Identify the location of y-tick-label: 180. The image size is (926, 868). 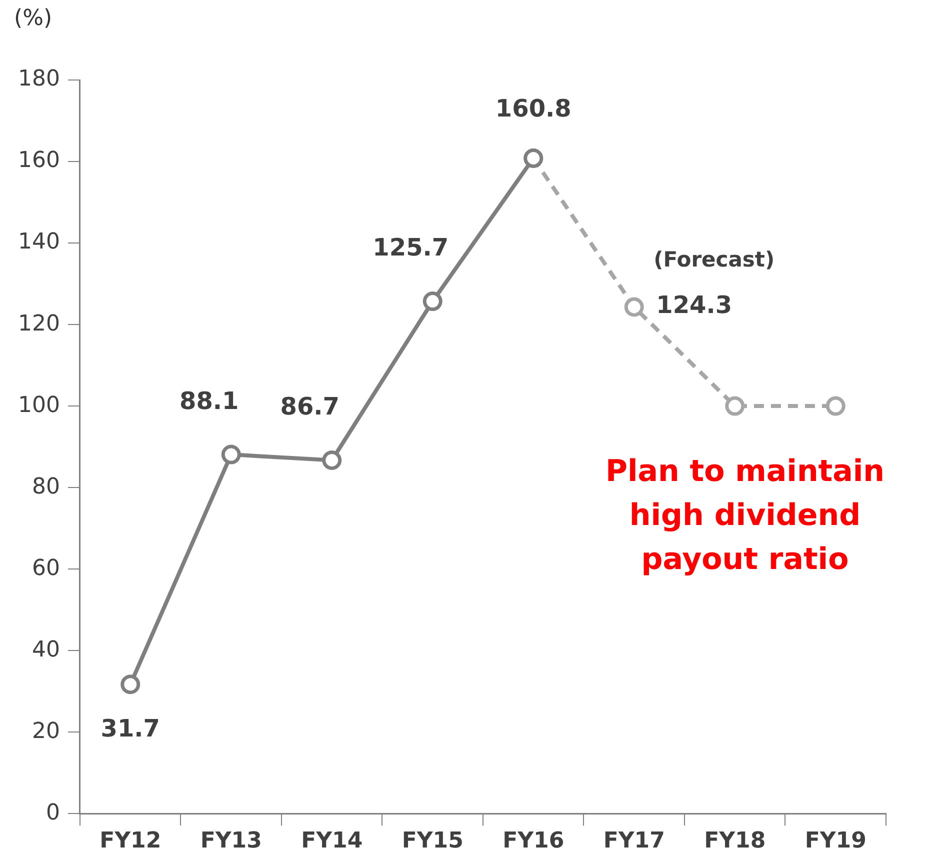
(39, 79).